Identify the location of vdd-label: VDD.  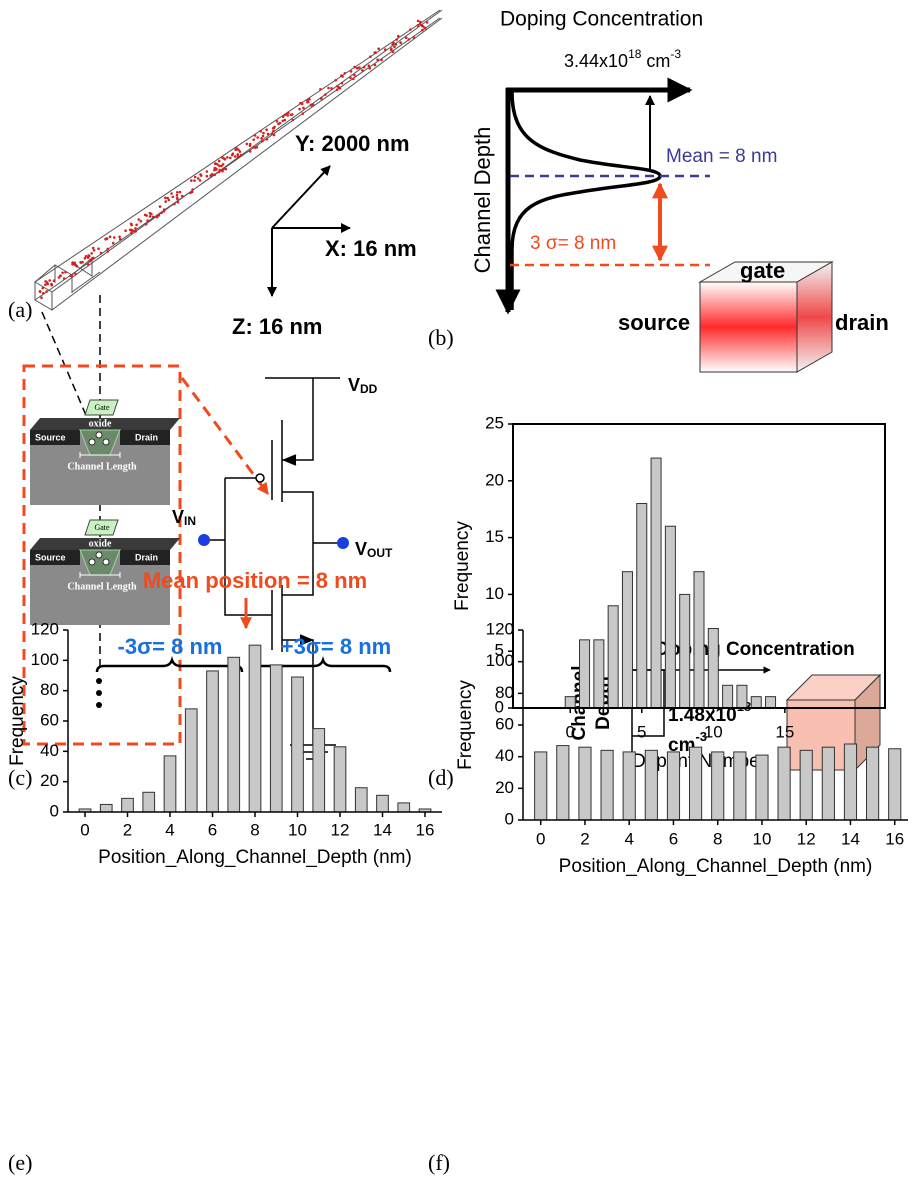
(363, 385).